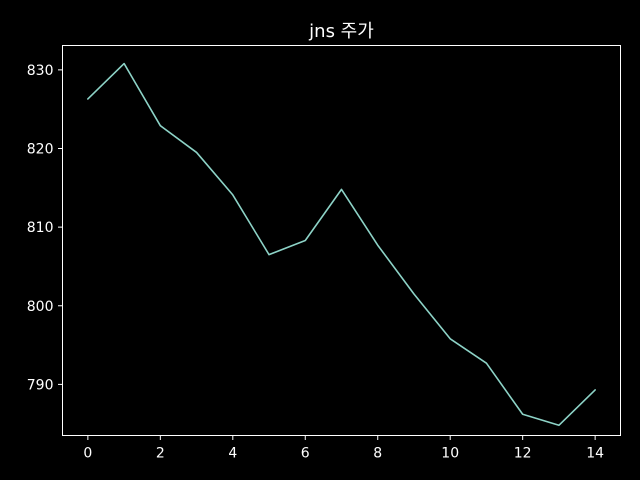 The height and width of the screenshot is (480, 640). Describe the element at coordinates (40, 71) in the screenshot. I see `y-tick-label: 830` at that location.